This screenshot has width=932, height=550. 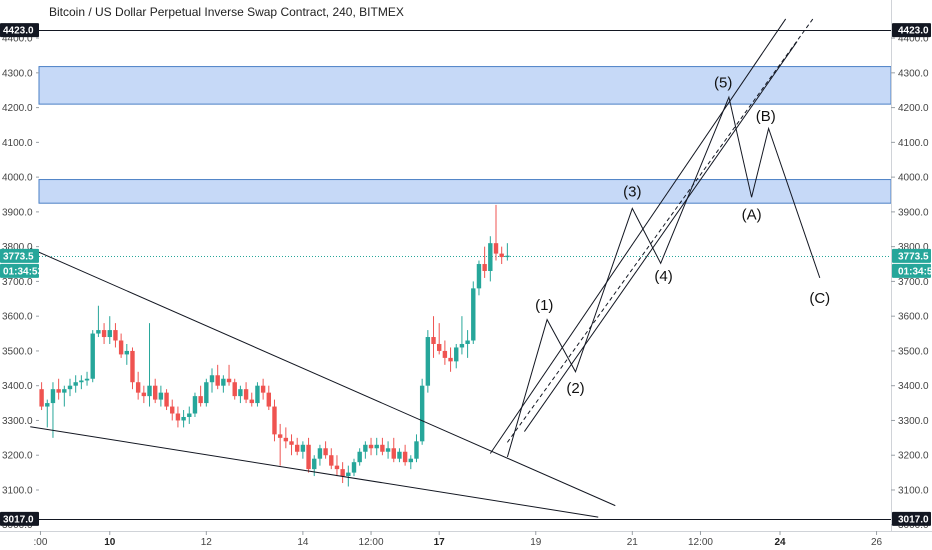 I want to click on price-tick-label: 4300.0, so click(x=17, y=73).